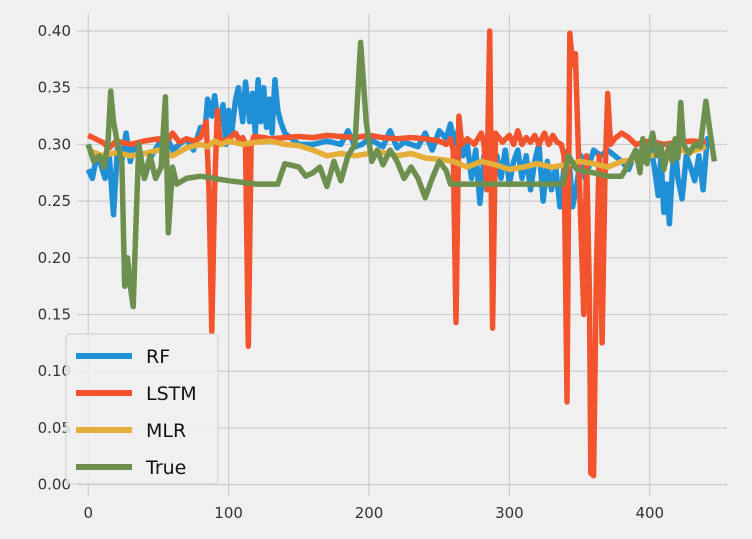 This screenshot has width=752, height=539. I want to click on x-tick-label: 400, so click(649, 513).